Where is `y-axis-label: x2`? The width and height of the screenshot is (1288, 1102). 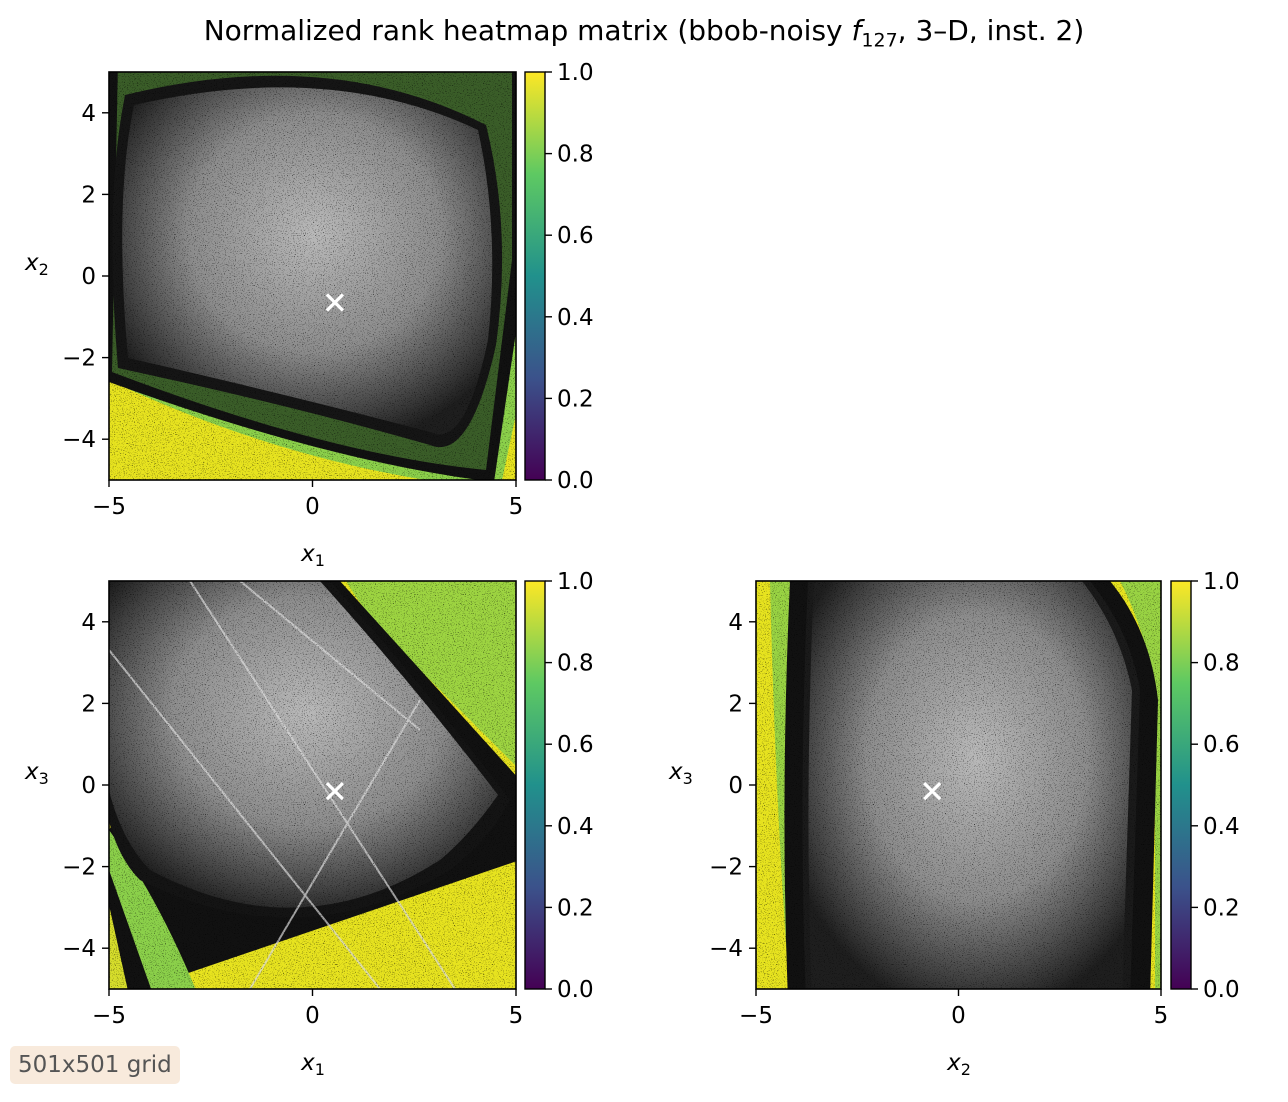 y-axis-label: x2 is located at coordinates (36, 264).